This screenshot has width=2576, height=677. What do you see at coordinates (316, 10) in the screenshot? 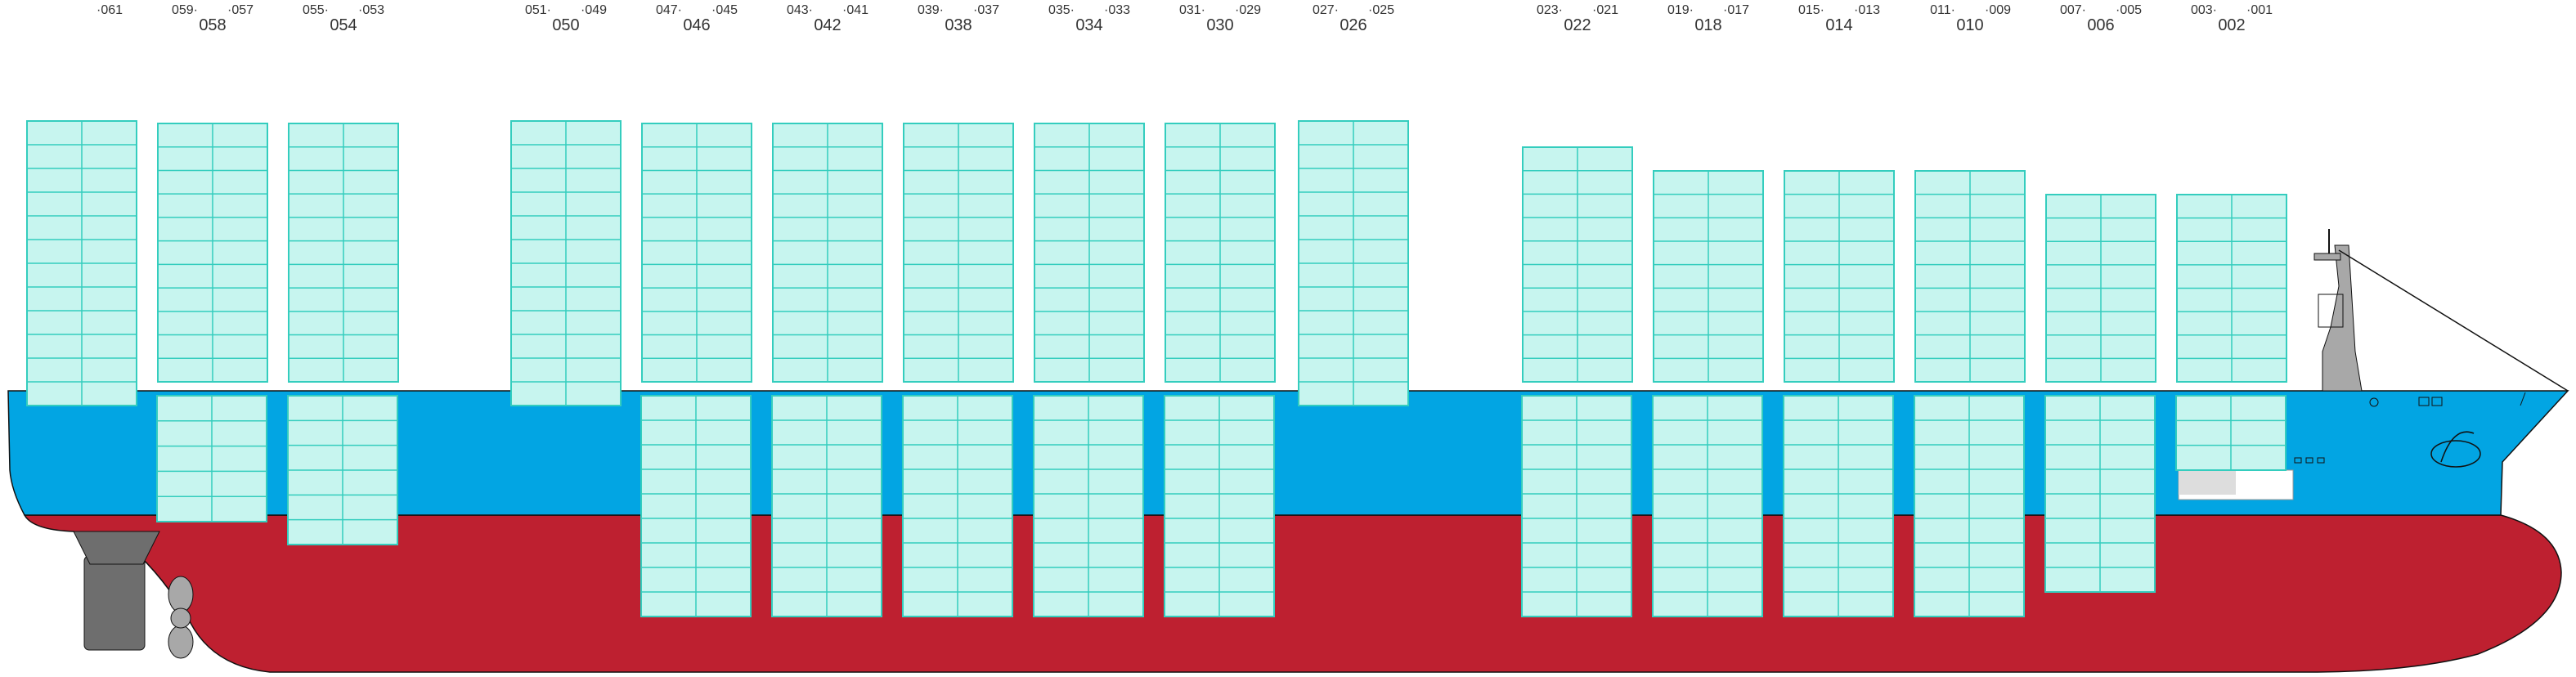
I see `bay-odd-left: 055·` at bounding box center [316, 10].